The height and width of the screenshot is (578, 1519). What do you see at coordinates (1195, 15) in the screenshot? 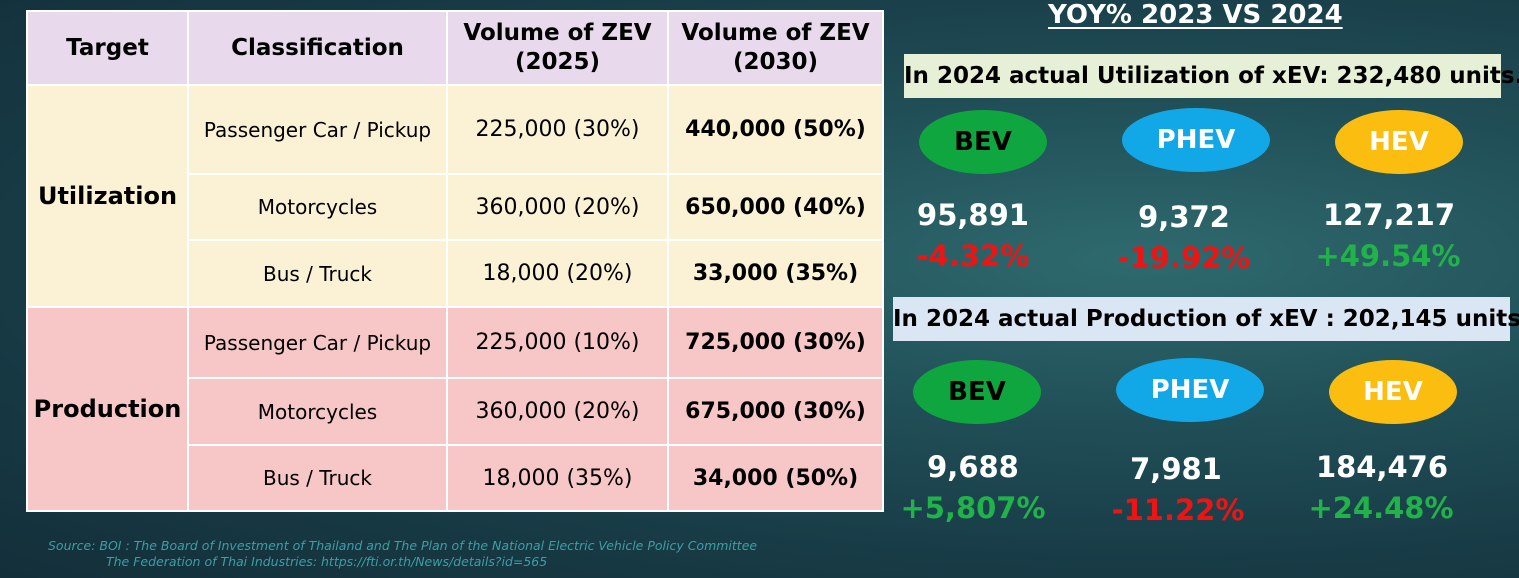
I see `yoy-title: YOY% 2023 VS 2024` at bounding box center [1195, 15].